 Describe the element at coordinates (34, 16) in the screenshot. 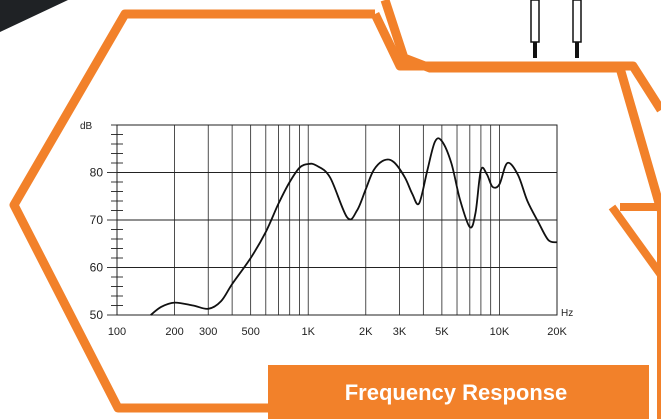

I see `dark-diagonal-band` at that location.